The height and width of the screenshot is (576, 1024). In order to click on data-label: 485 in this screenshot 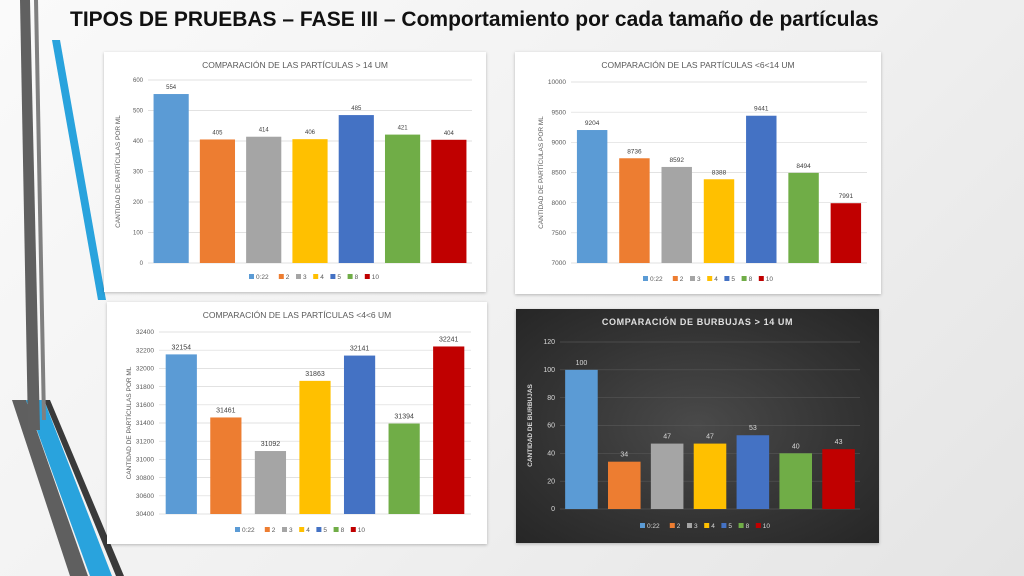, I will do `click(356, 109)`.